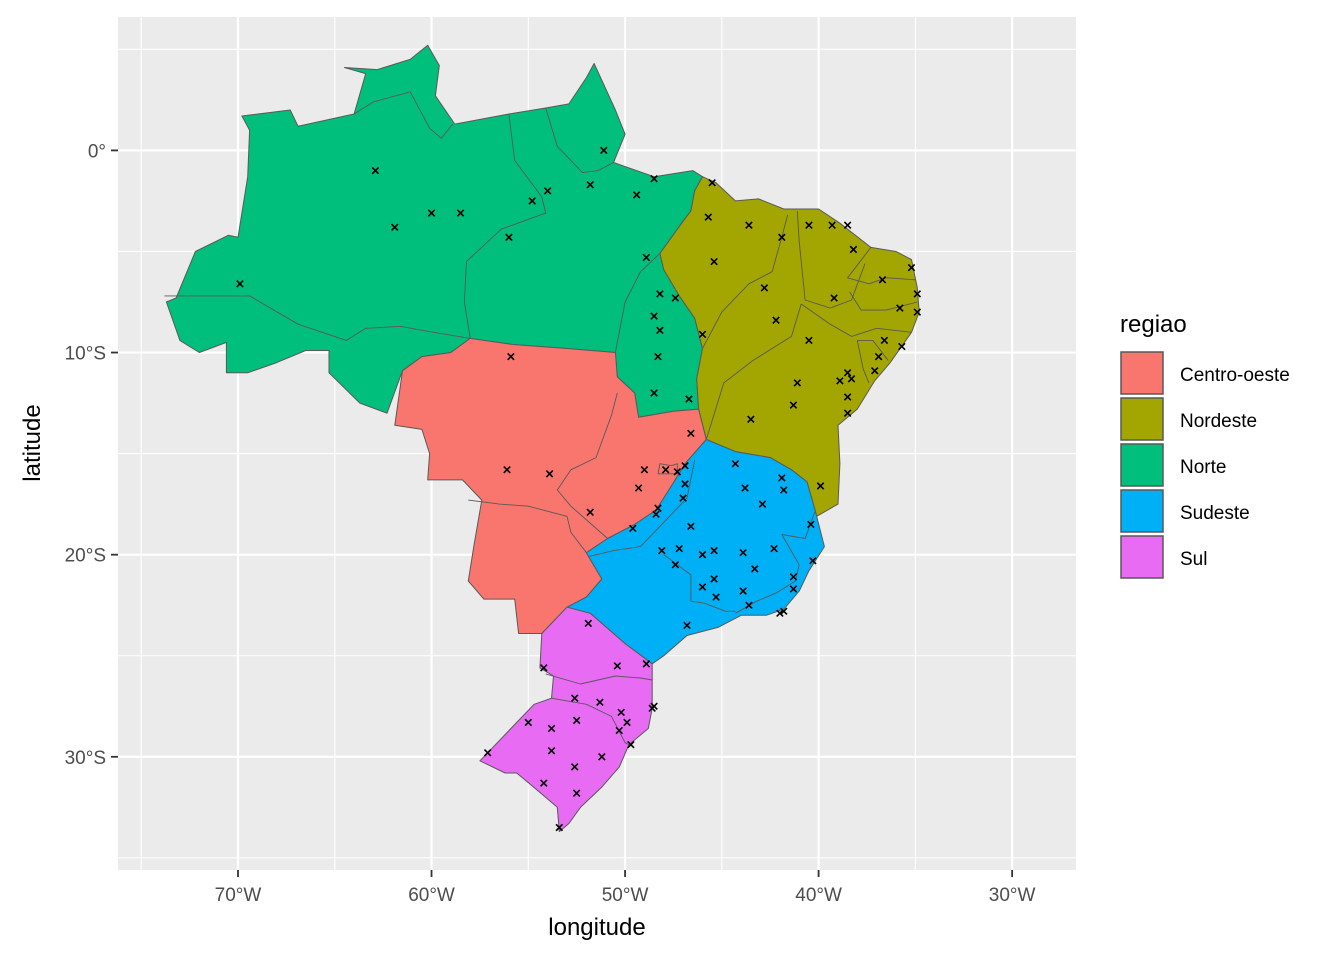 The height and width of the screenshot is (960, 1344). Describe the element at coordinates (1163, 557) in the screenshot. I see `legend-item-sul: Sul` at that location.